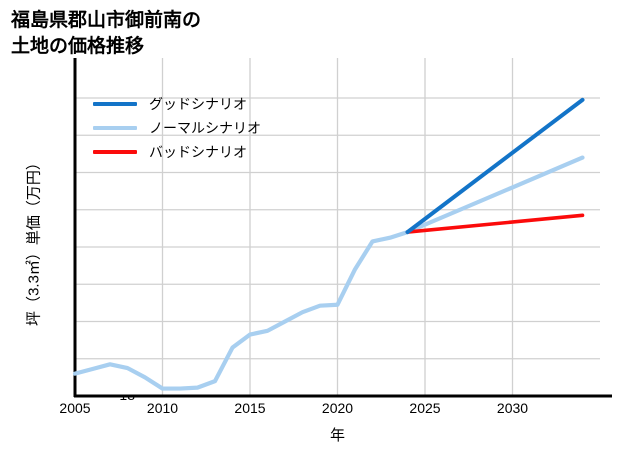 The height and width of the screenshot is (465, 621). I want to click on x-tick-value: 2020, so click(337, 408).